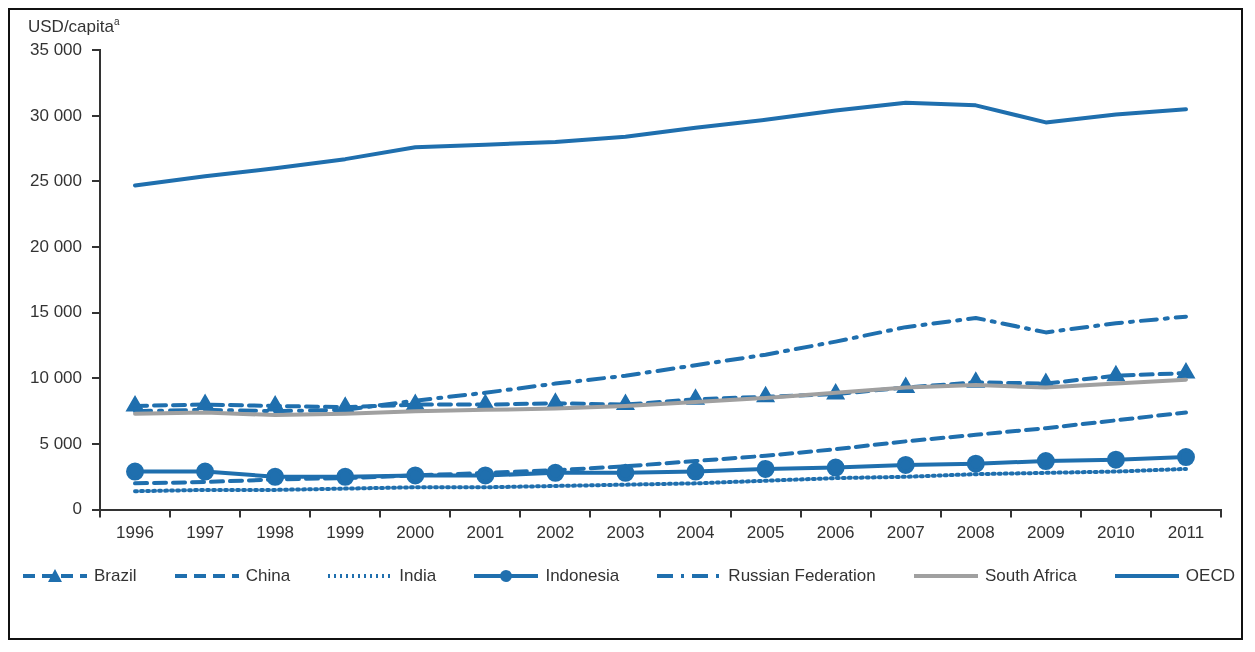 Image resolution: width=1255 pixels, height=652 pixels. What do you see at coordinates (485, 533) in the screenshot?
I see `x-tick-label: 2001` at bounding box center [485, 533].